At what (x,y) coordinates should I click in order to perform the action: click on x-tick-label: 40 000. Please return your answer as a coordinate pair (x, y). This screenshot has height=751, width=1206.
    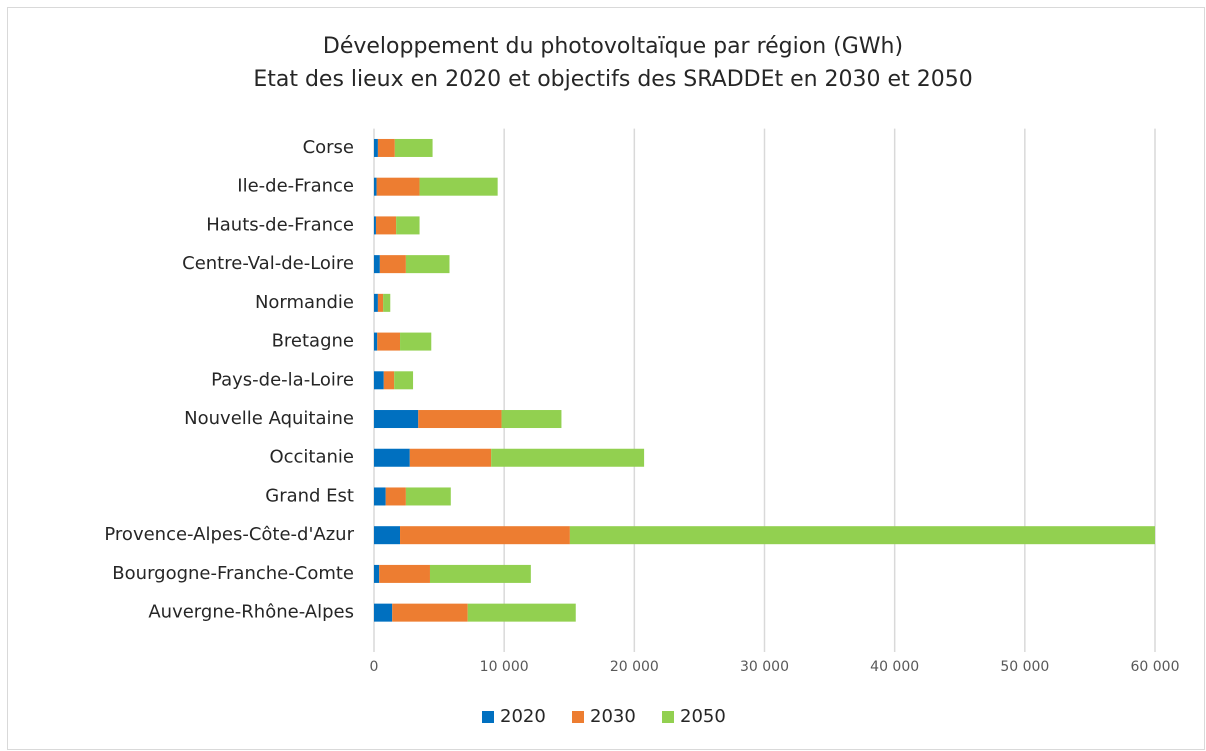
    Looking at the image, I should click on (894, 667).